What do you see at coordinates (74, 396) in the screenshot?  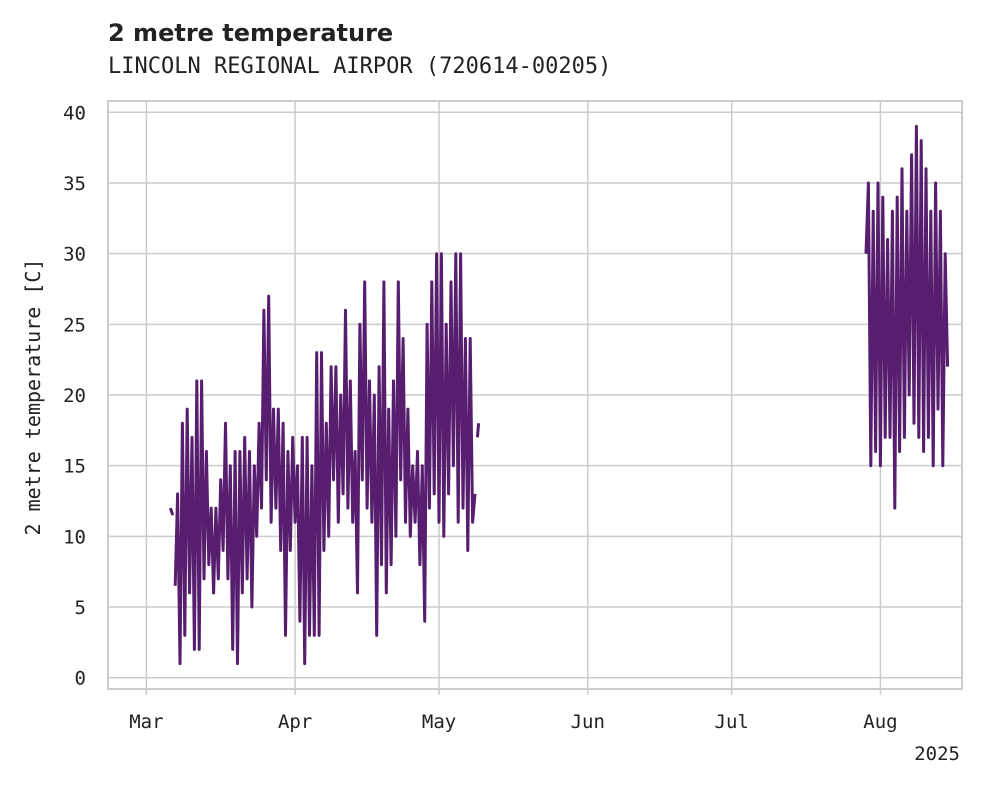 I see `y-tick-label: 20` at bounding box center [74, 396].